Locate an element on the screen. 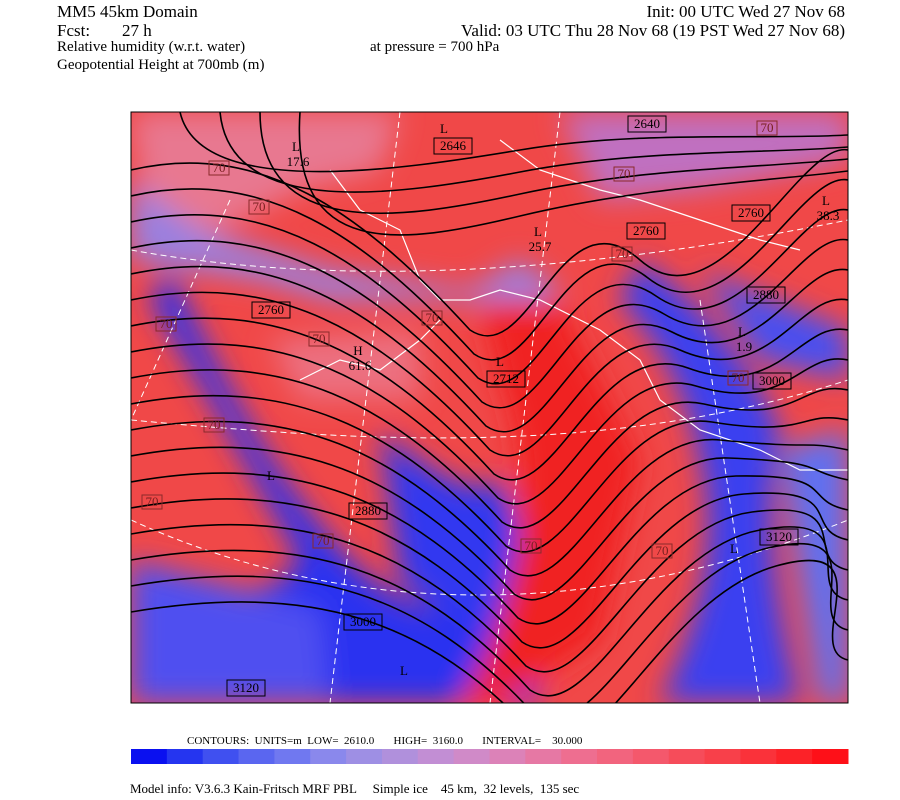  colorbar is located at coordinates (490, 756).